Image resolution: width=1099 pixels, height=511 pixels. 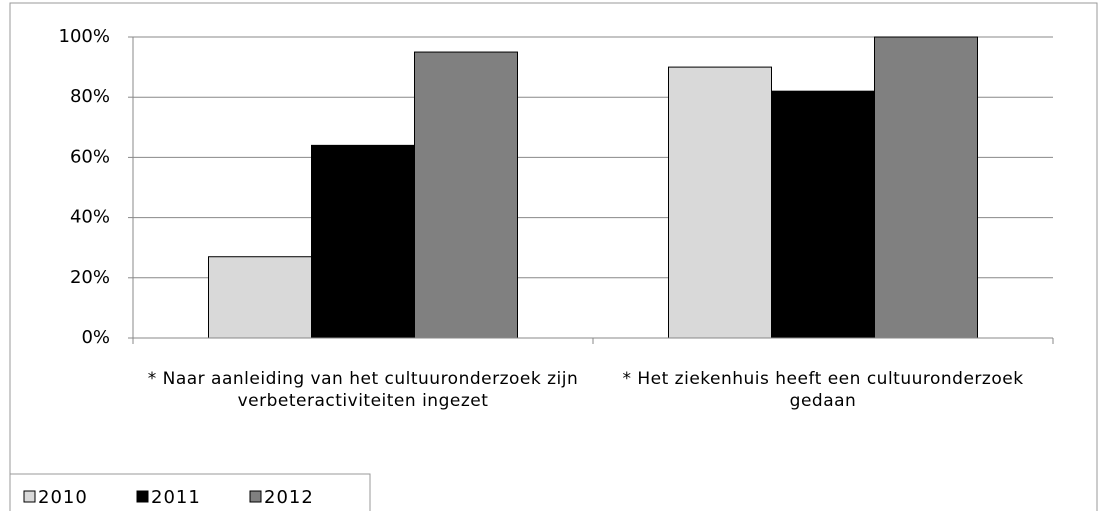 What do you see at coordinates (63, 497) in the screenshot?
I see `legend-label: 2010` at bounding box center [63, 497].